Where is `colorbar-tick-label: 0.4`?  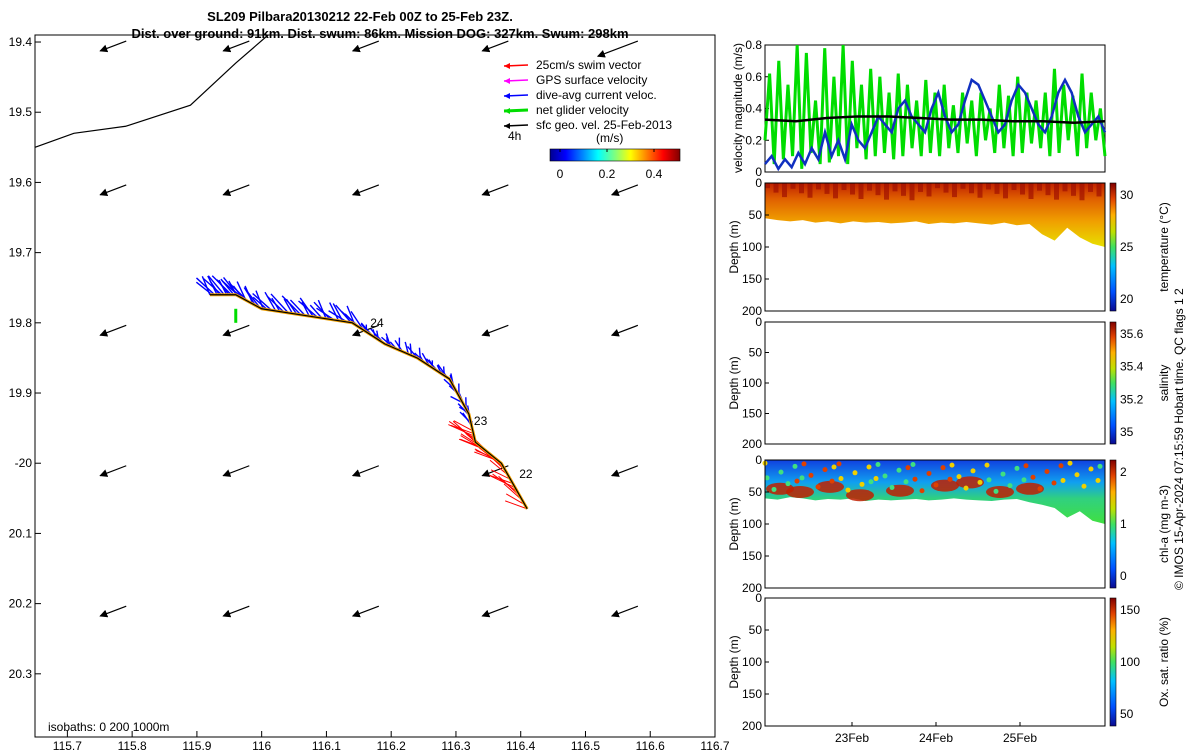
colorbar-tick-label: 0.4 is located at coordinates (654, 174).